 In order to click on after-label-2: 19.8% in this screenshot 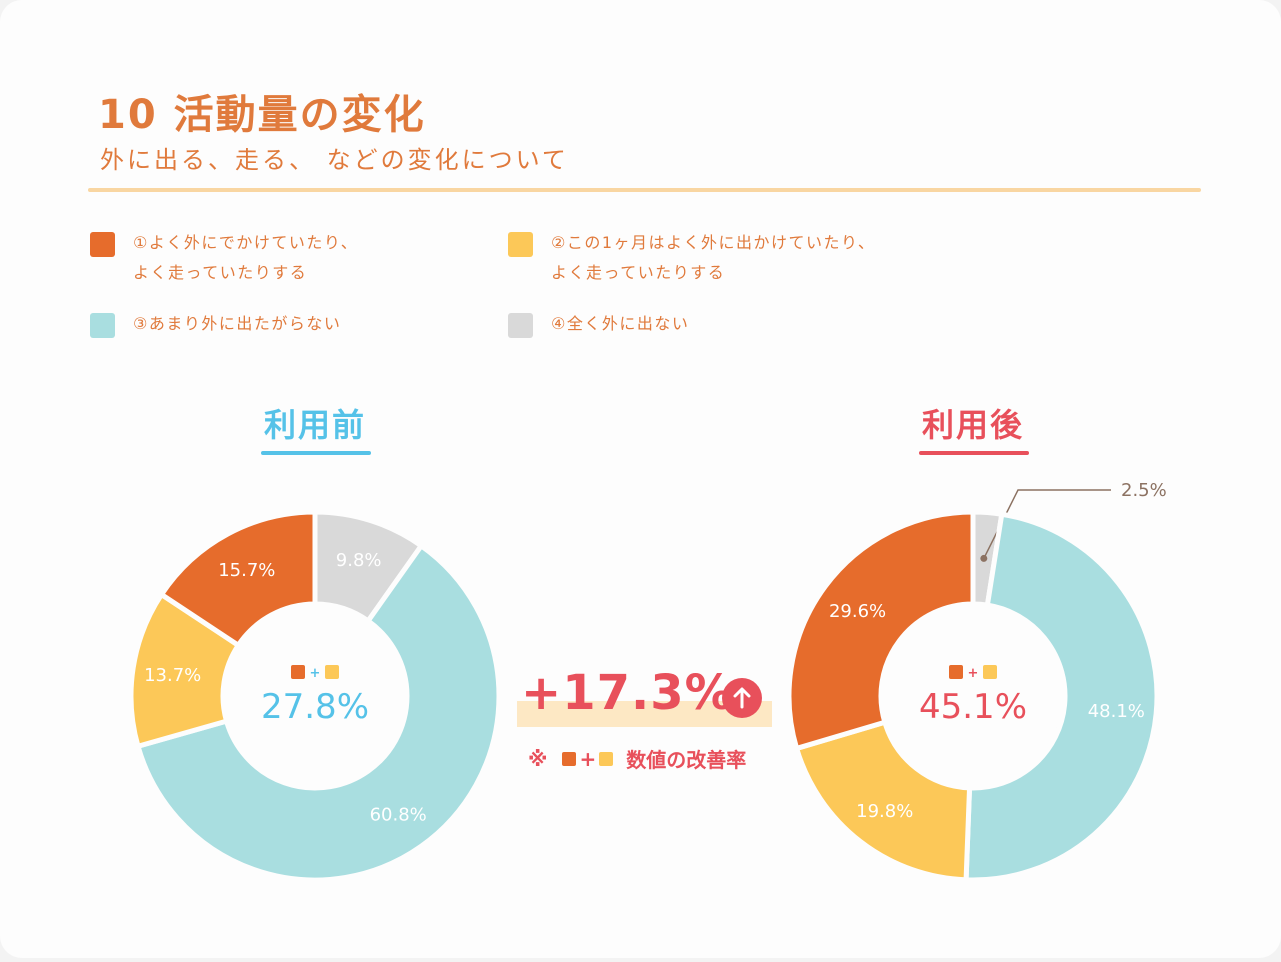, I will do `click(884, 811)`.